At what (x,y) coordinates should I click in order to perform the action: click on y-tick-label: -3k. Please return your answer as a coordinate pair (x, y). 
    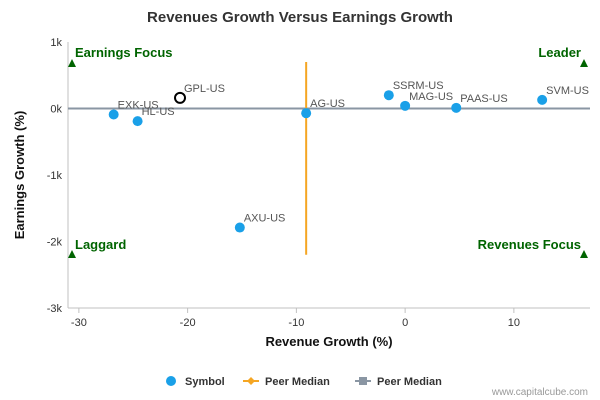
    Looking at the image, I should click on (55, 309).